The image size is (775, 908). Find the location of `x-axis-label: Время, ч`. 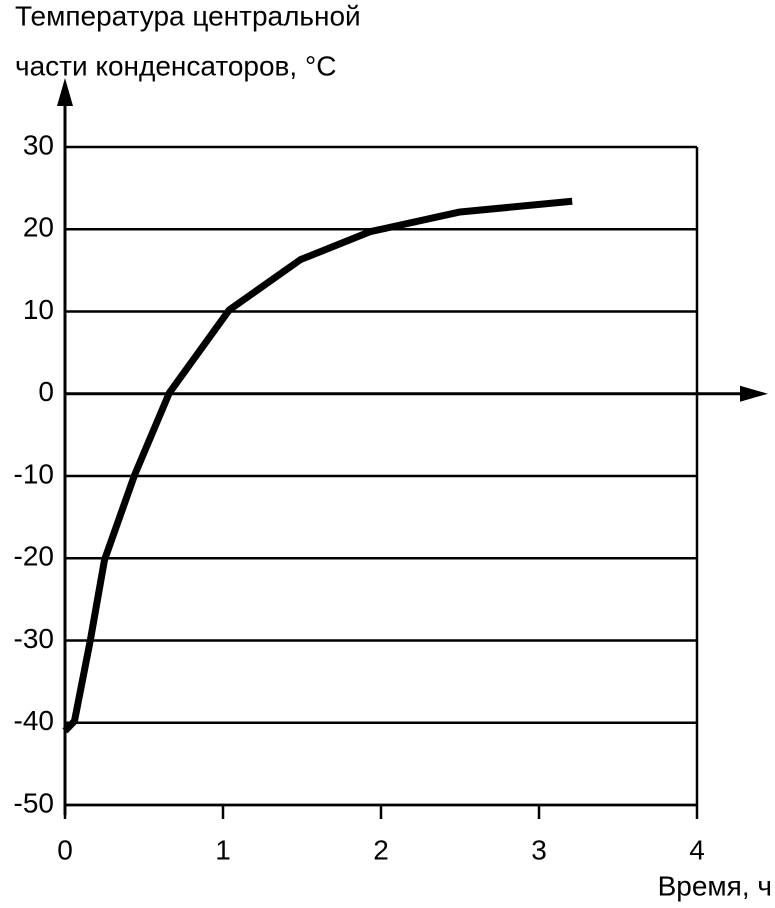

x-axis-label: Время, ч is located at coordinates (715, 885).